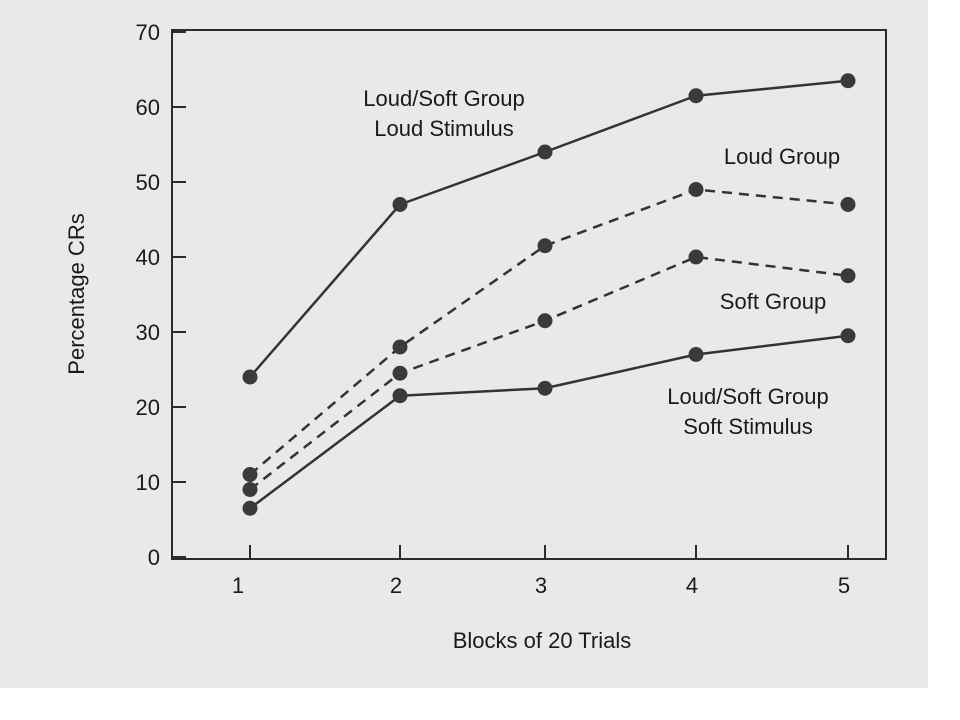 This screenshot has height=720, width=960. Describe the element at coordinates (773, 301) in the screenshot. I see `series-label-2: Soft Group` at that location.